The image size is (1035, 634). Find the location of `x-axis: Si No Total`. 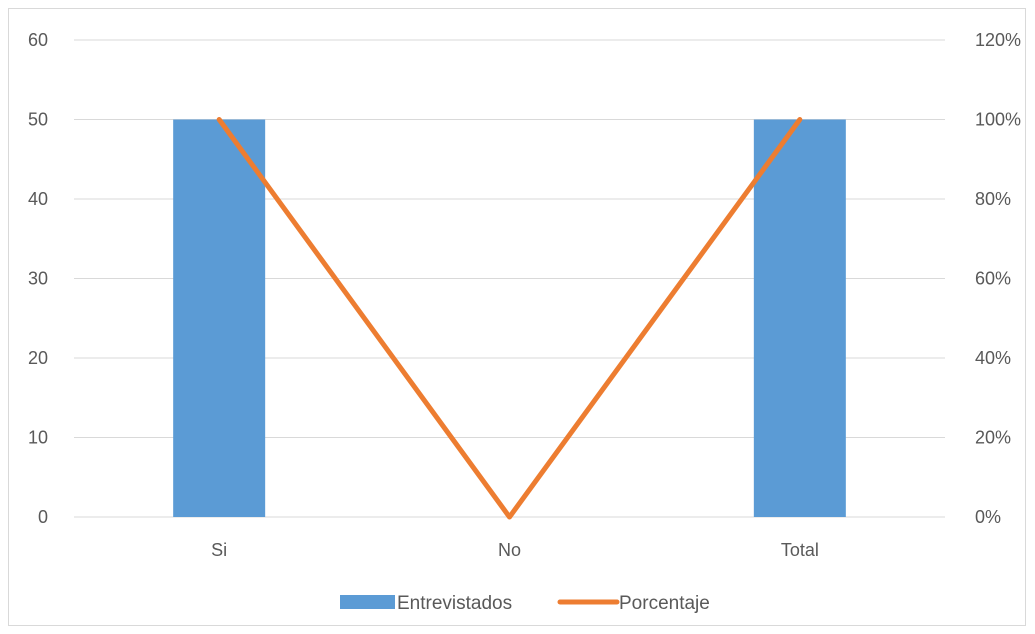

x-axis: Si No Total is located at coordinates (515, 550).